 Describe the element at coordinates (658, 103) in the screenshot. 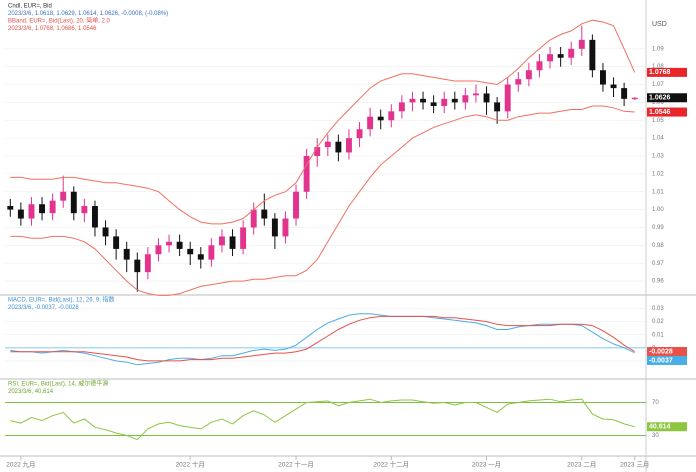

I see `y-tick-label: 1.06` at that location.